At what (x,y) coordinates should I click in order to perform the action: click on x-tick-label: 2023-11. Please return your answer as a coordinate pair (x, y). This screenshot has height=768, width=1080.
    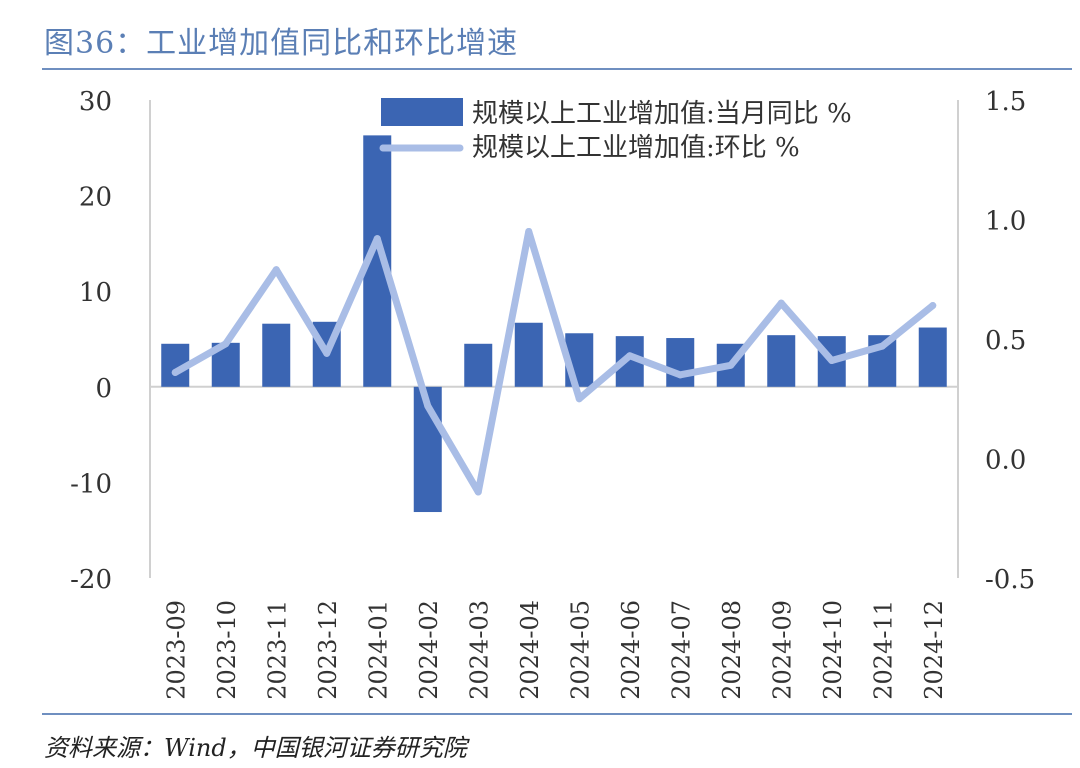
    Looking at the image, I should click on (277, 650).